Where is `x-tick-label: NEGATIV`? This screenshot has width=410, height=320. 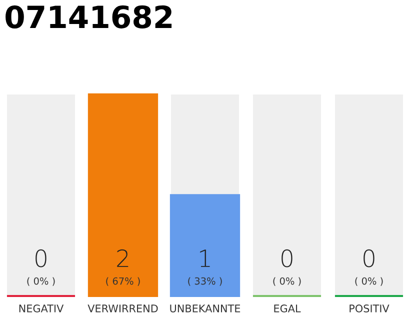
x-tick-label: NEGATIV is located at coordinates (41, 308).